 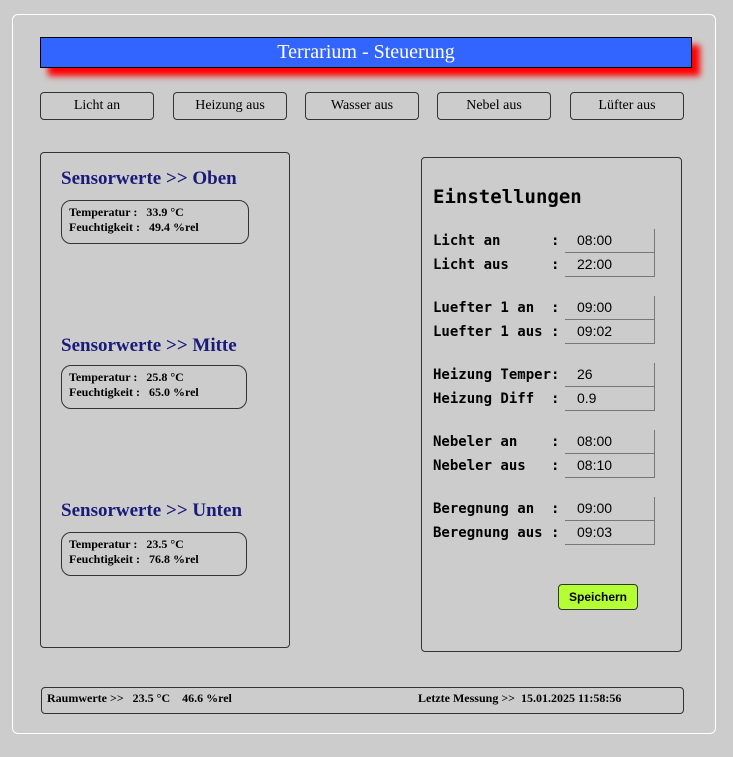 What do you see at coordinates (610, 332) in the screenshot?
I see `luefter-aus-input: 09:02` at bounding box center [610, 332].